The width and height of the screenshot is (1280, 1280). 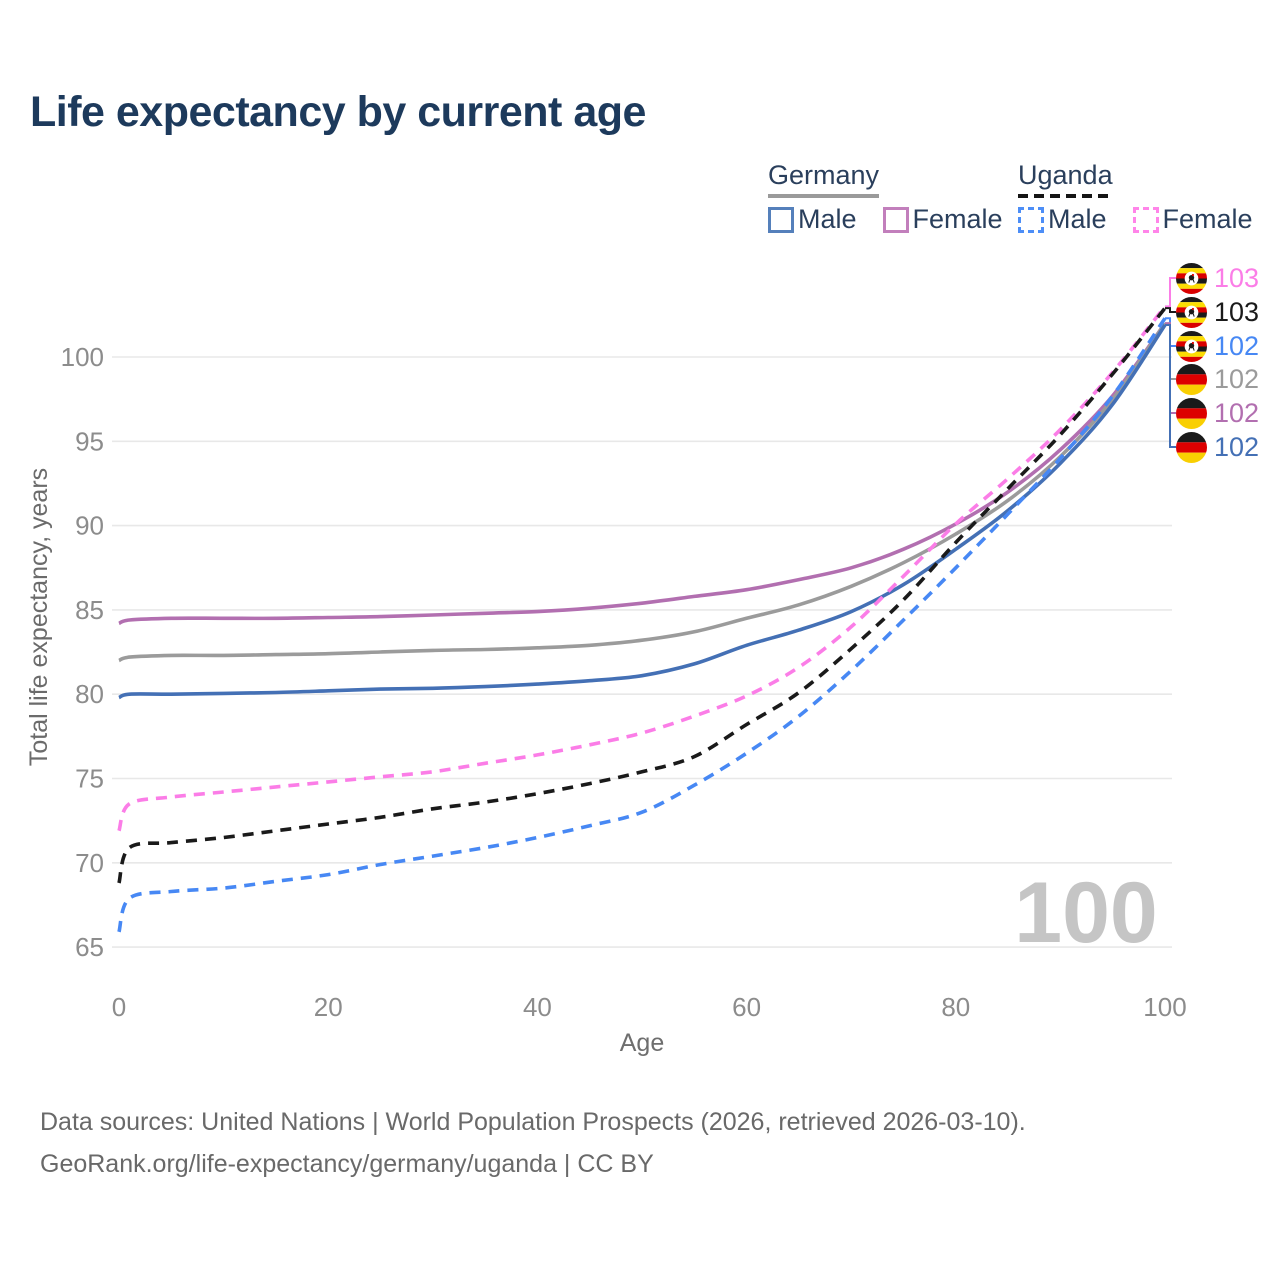 What do you see at coordinates (1170, 386) in the screenshot?
I see `connector-germany-male` at bounding box center [1170, 386].